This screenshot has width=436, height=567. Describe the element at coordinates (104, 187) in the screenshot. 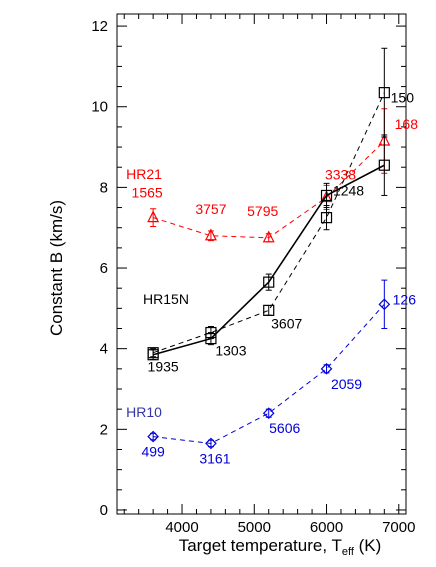

I see `y-tick-label: 8` at that location.